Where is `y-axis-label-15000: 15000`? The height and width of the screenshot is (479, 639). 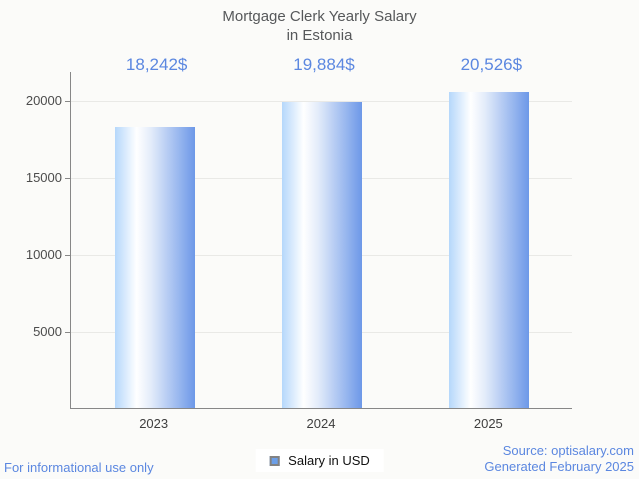
y-axis-label-15000: 15000 is located at coordinates (43, 177).